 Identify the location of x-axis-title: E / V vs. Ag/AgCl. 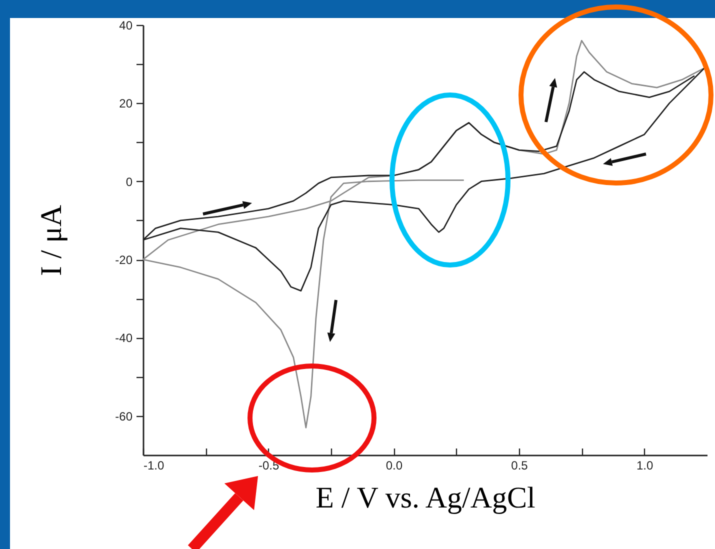
(426, 498).